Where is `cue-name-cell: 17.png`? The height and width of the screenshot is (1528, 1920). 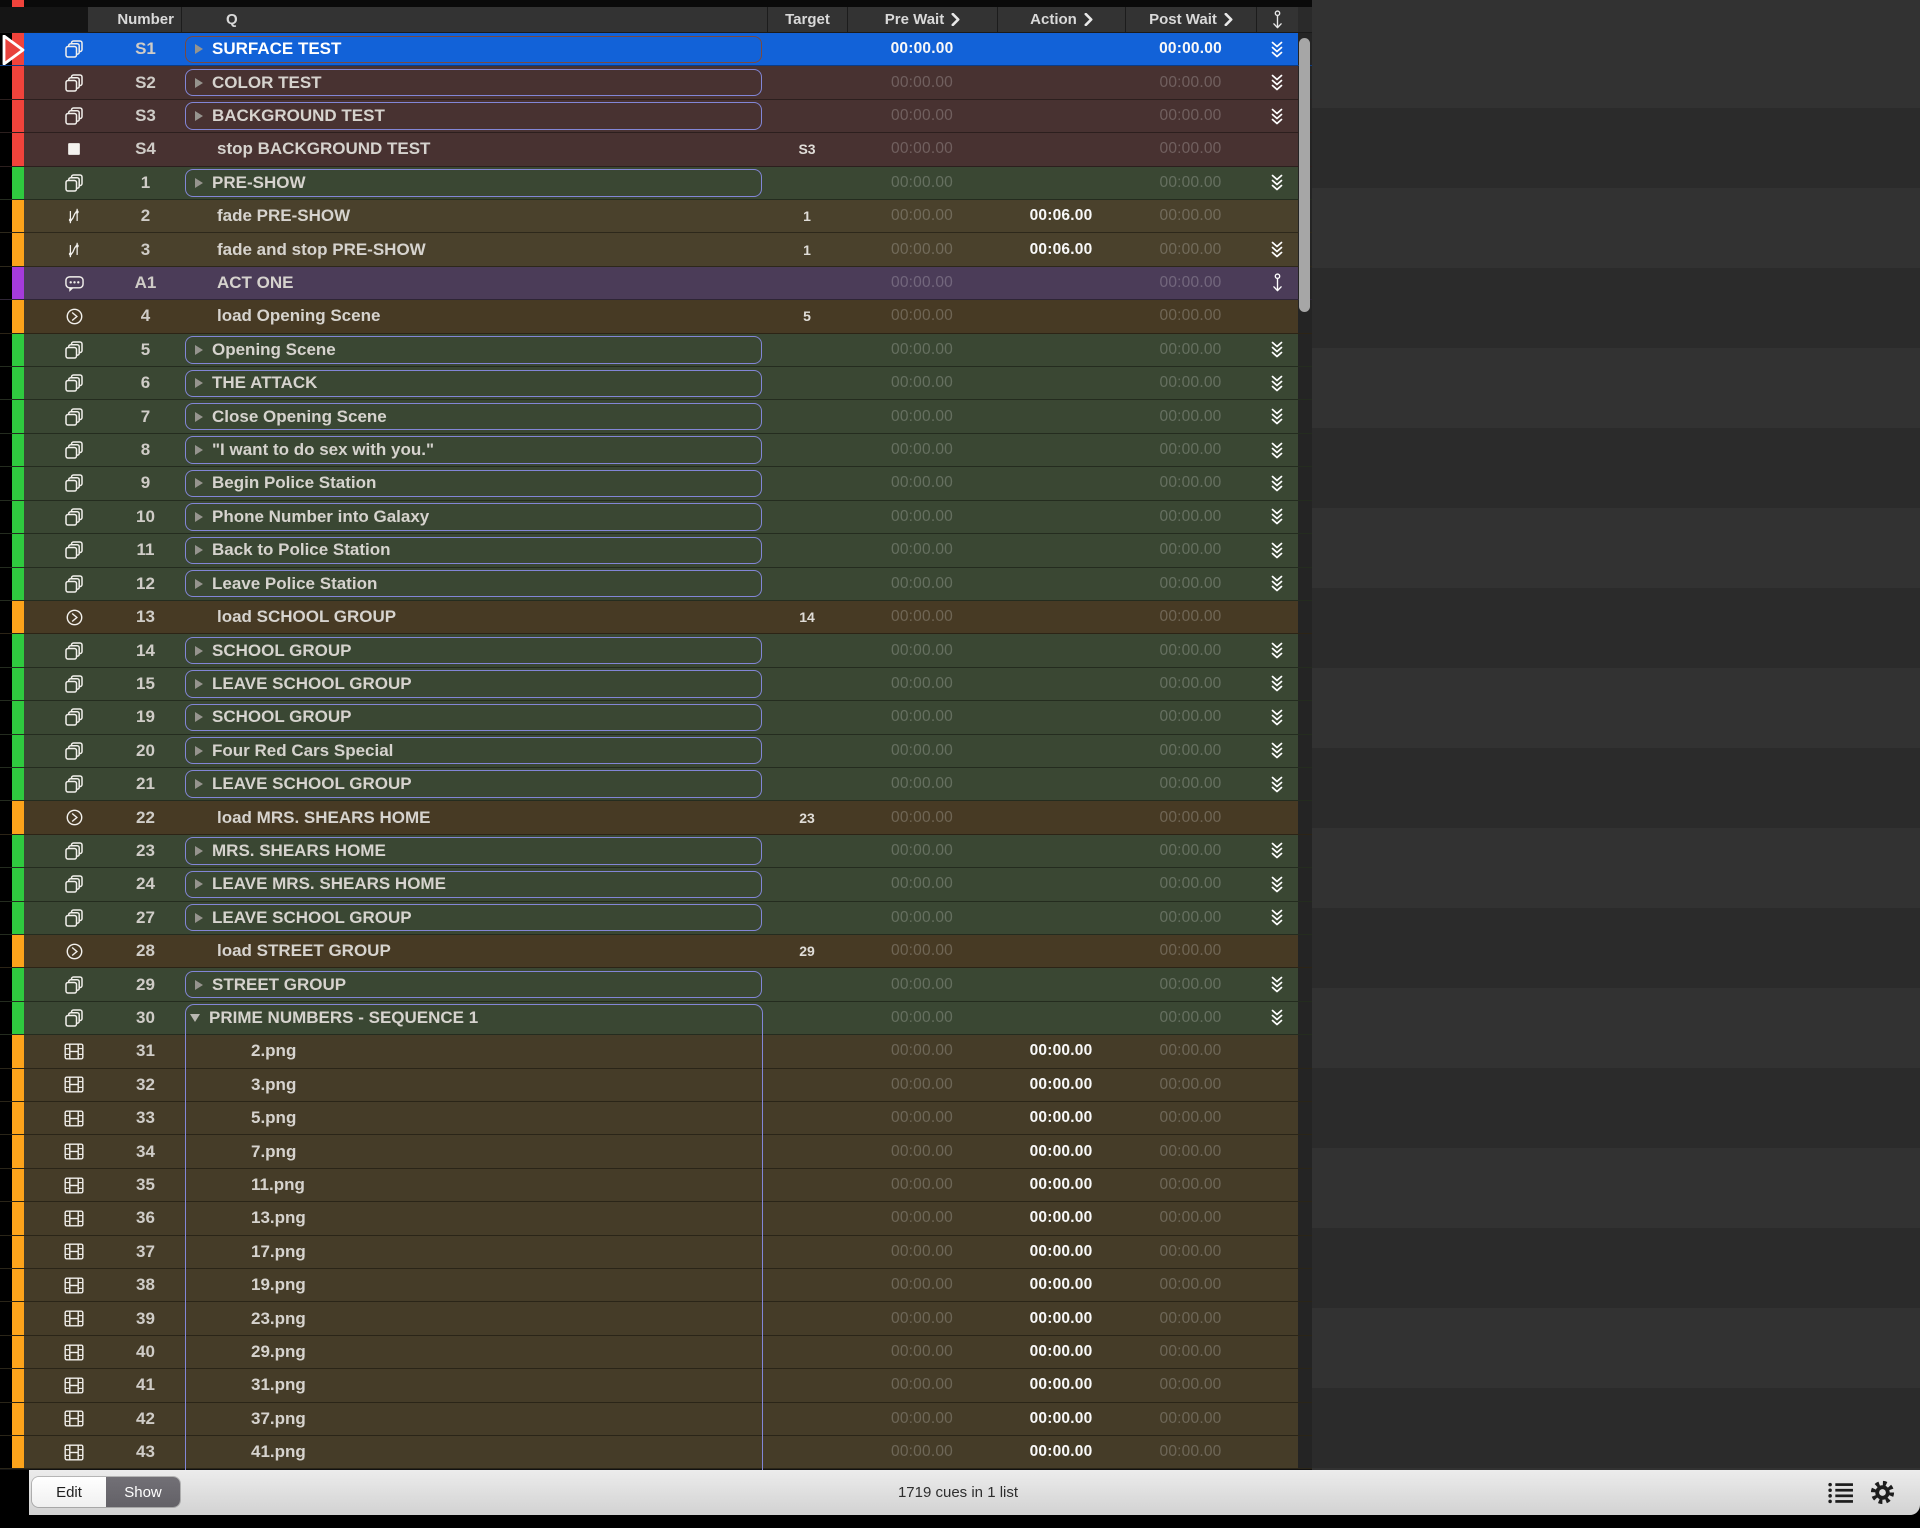
cue-name-cell: 17.png is located at coordinates (474, 1252).